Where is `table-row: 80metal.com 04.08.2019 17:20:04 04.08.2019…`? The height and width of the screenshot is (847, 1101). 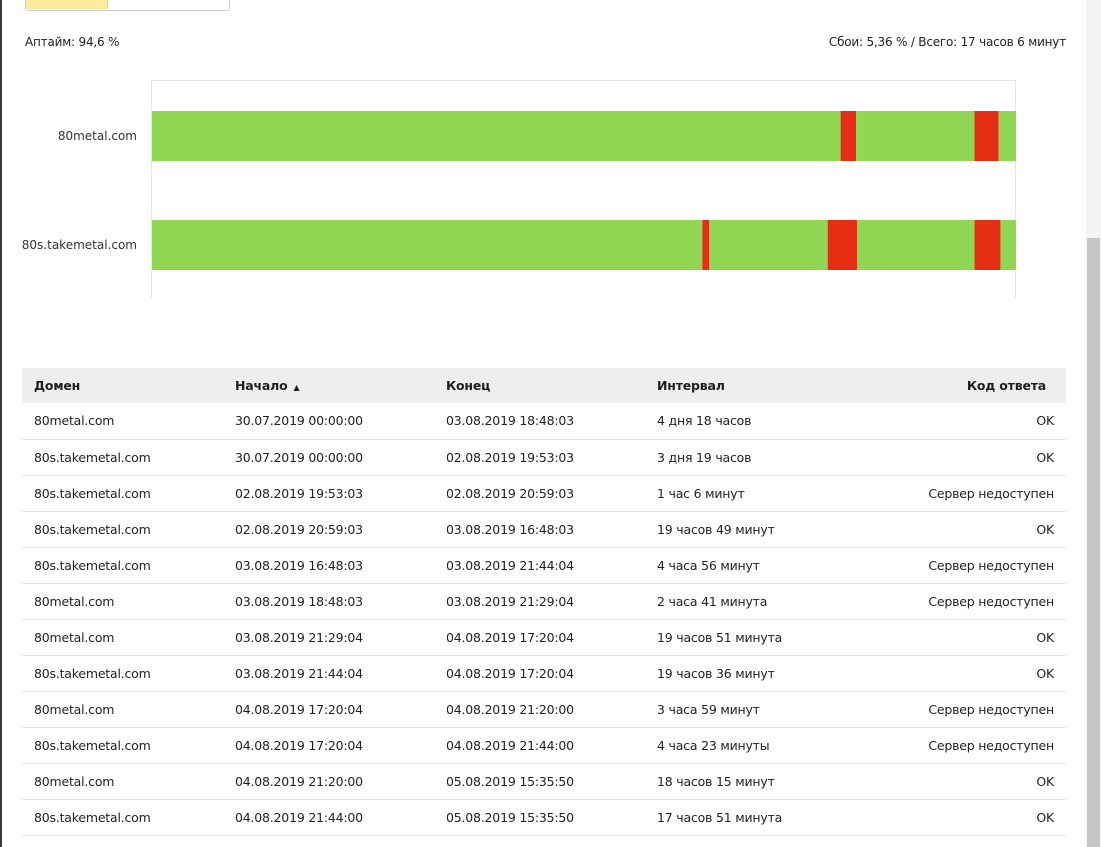
table-row: 80metal.com 04.08.2019 17:20:04 04.08.2019… is located at coordinates (544, 709).